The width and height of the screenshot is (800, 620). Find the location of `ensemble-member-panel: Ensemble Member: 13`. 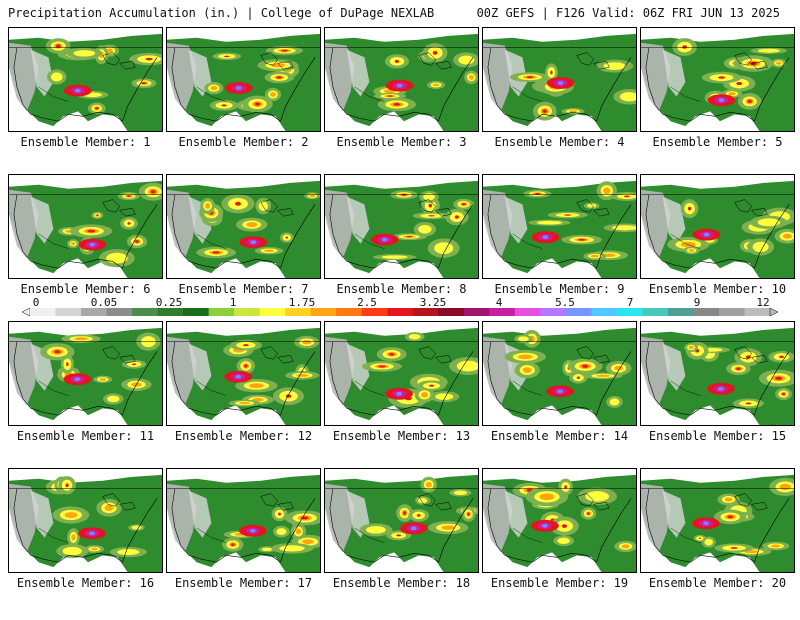

ensemble-member-panel: Ensemble Member: 13 is located at coordinates (401, 397).